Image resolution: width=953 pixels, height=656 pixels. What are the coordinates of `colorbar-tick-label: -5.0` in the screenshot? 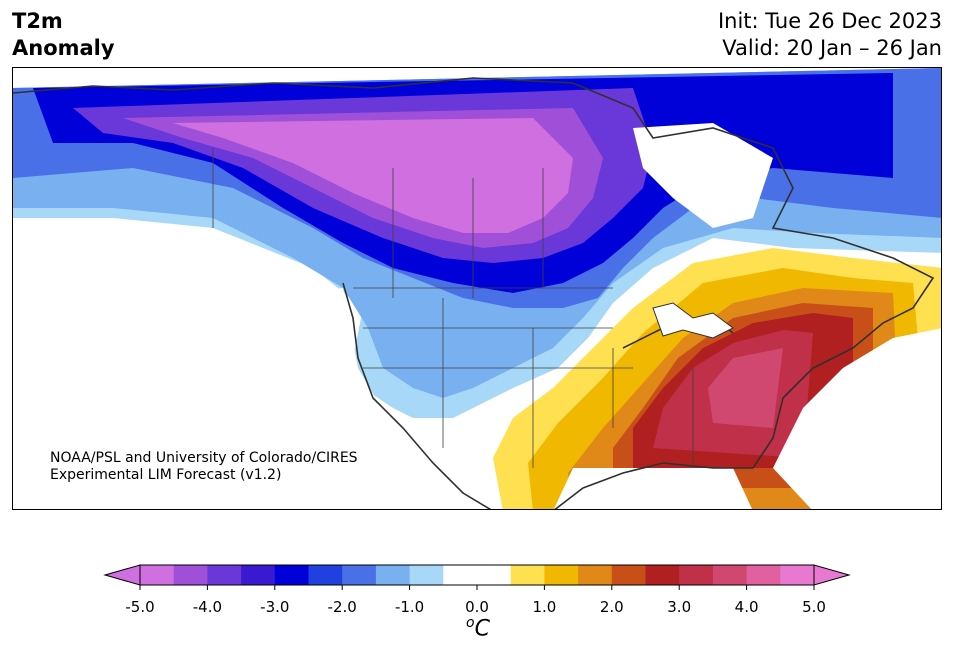 It's located at (140, 607).